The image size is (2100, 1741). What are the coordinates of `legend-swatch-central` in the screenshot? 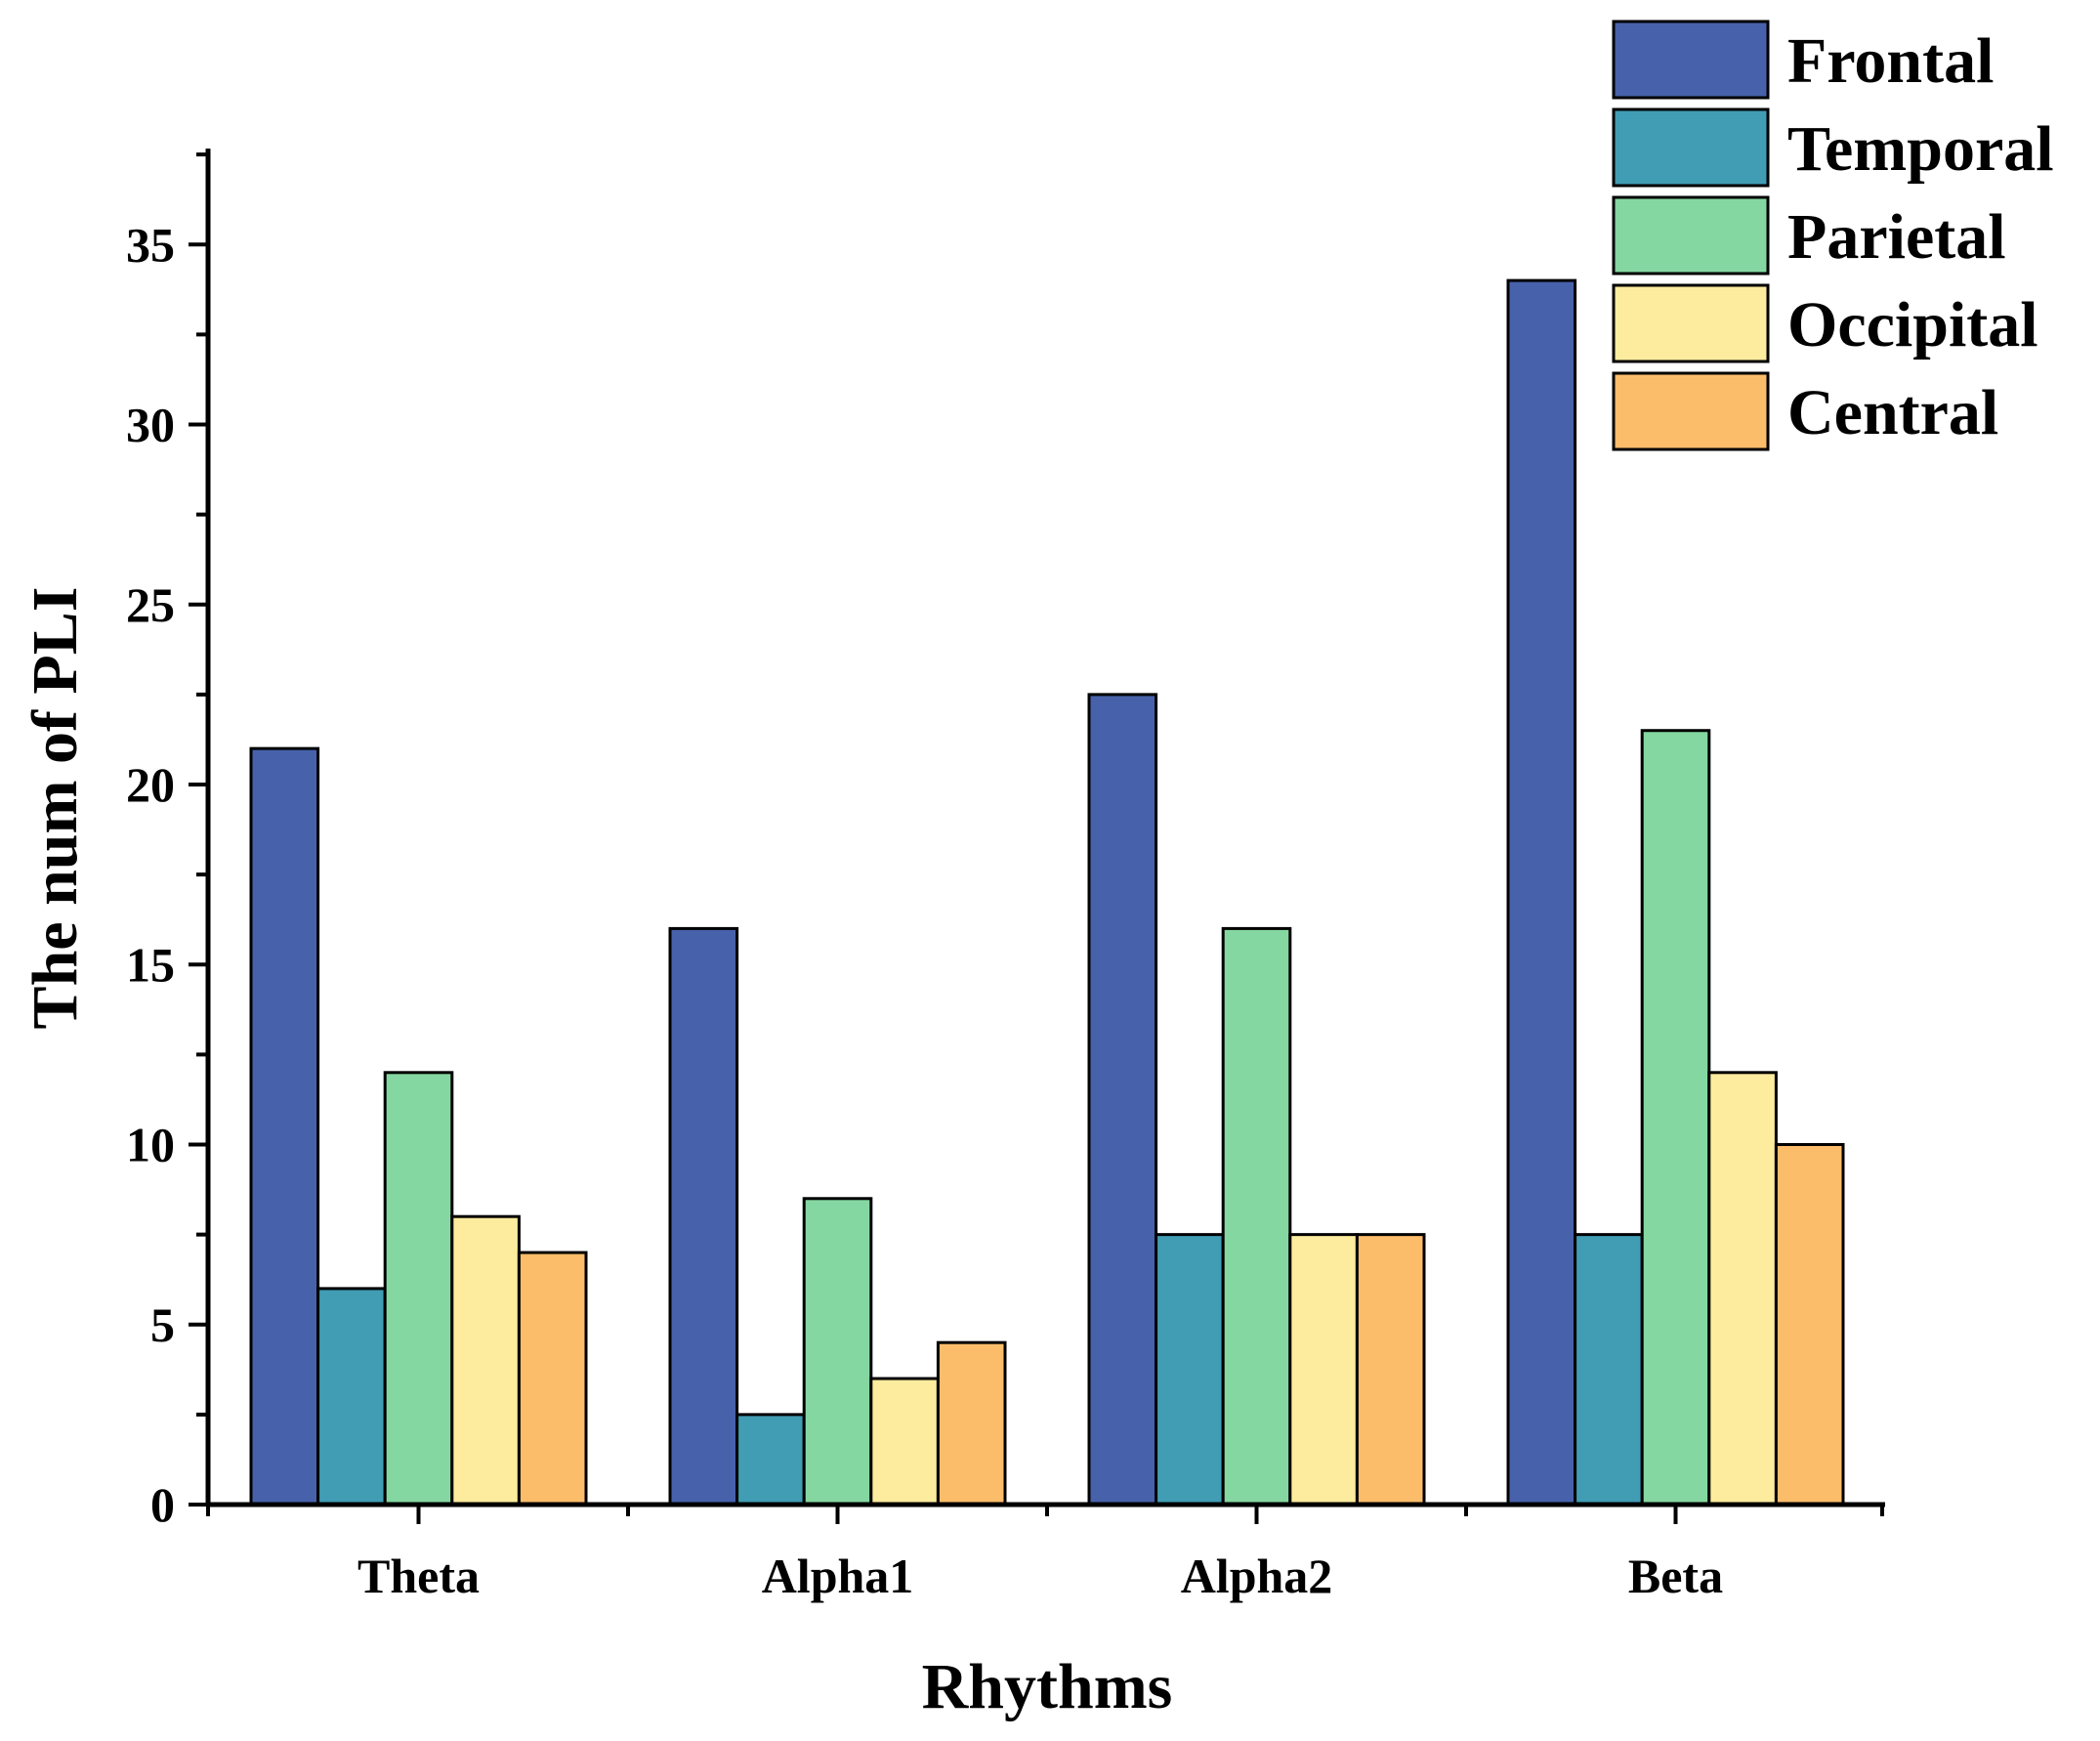 It's located at (1691, 411).